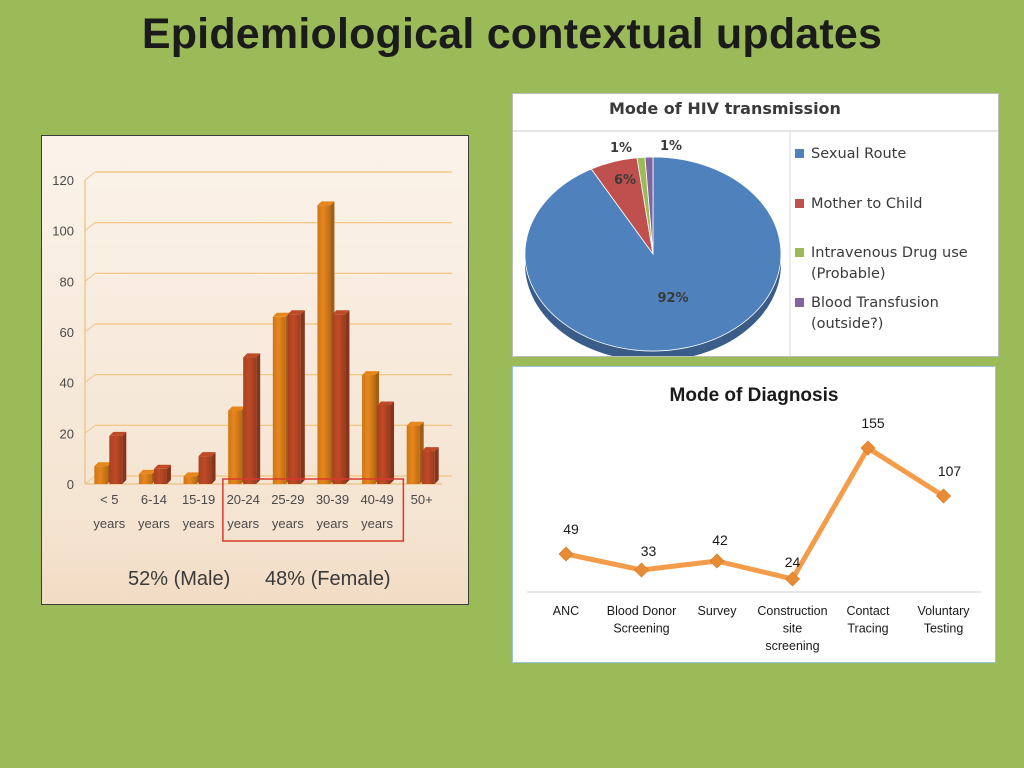 Image resolution: width=1024 pixels, height=768 pixels. Describe the element at coordinates (566, 611) in the screenshot. I see `x-category-label: ANC` at that location.